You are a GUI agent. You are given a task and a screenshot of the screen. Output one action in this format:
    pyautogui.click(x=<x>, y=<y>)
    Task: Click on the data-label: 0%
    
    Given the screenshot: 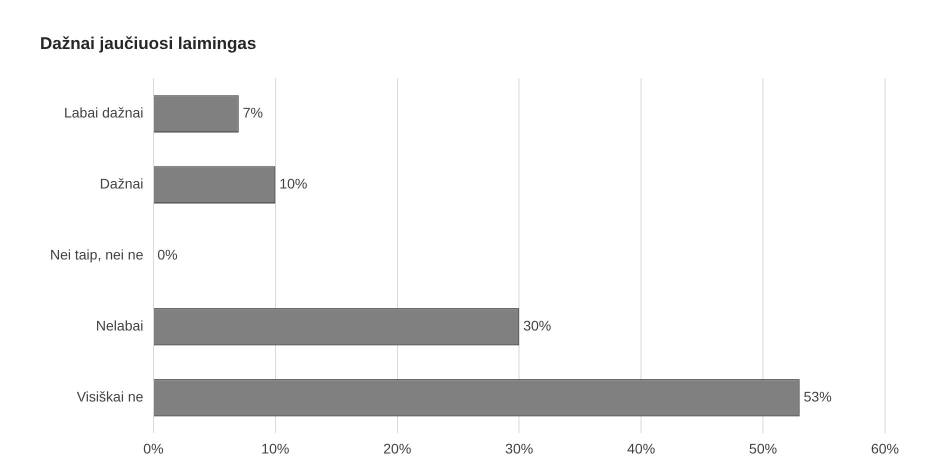 What is the action you would take?
    pyautogui.click(x=167, y=254)
    